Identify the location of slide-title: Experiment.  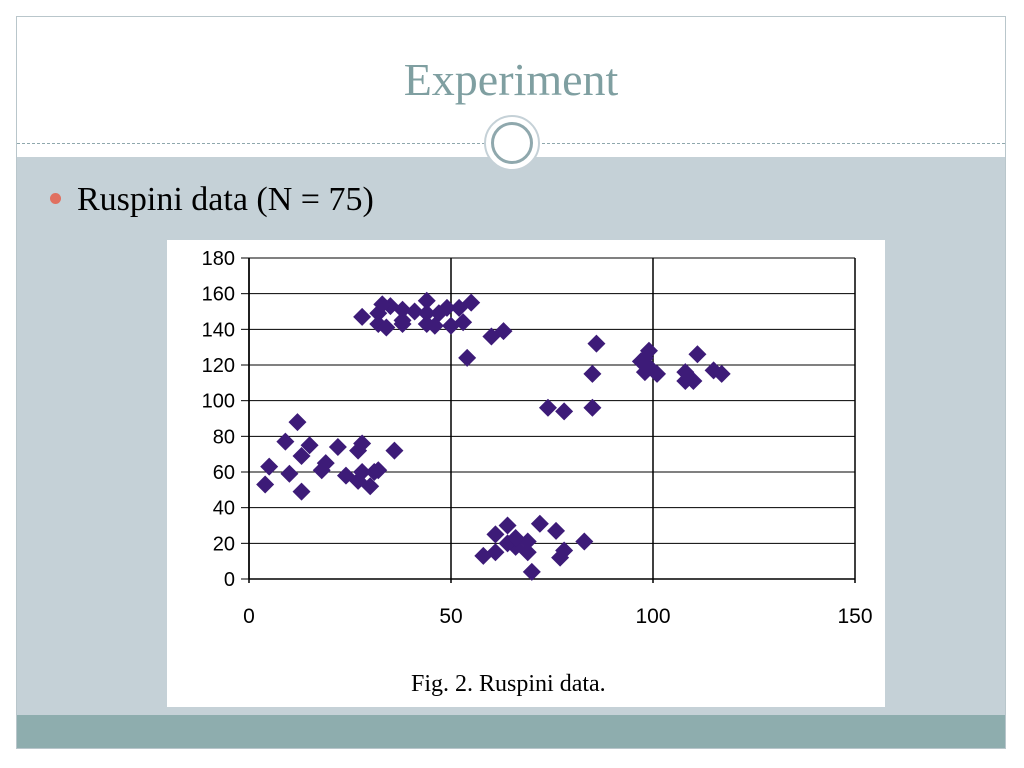
(511, 79).